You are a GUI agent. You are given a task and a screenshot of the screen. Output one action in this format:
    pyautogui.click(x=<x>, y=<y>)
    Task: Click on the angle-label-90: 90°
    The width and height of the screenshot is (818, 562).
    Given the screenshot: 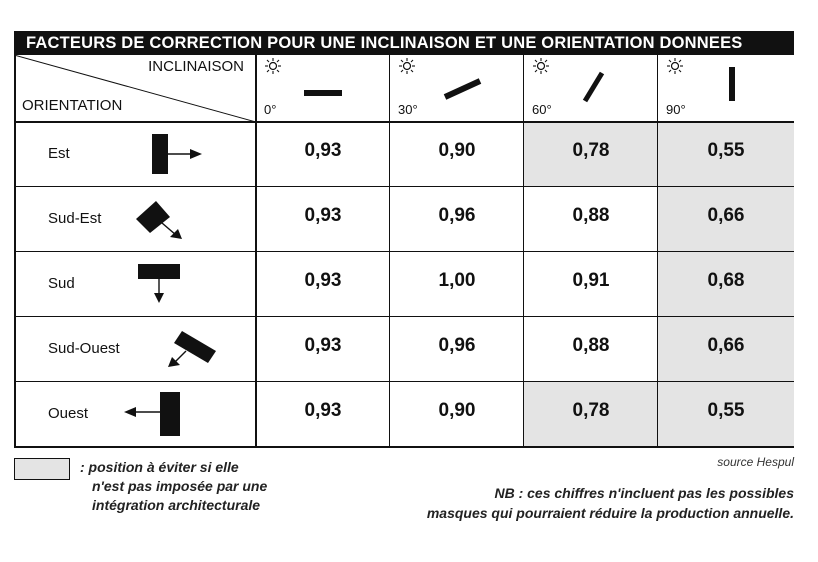 What is the action you would take?
    pyautogui.click(x=676, y=109)
    